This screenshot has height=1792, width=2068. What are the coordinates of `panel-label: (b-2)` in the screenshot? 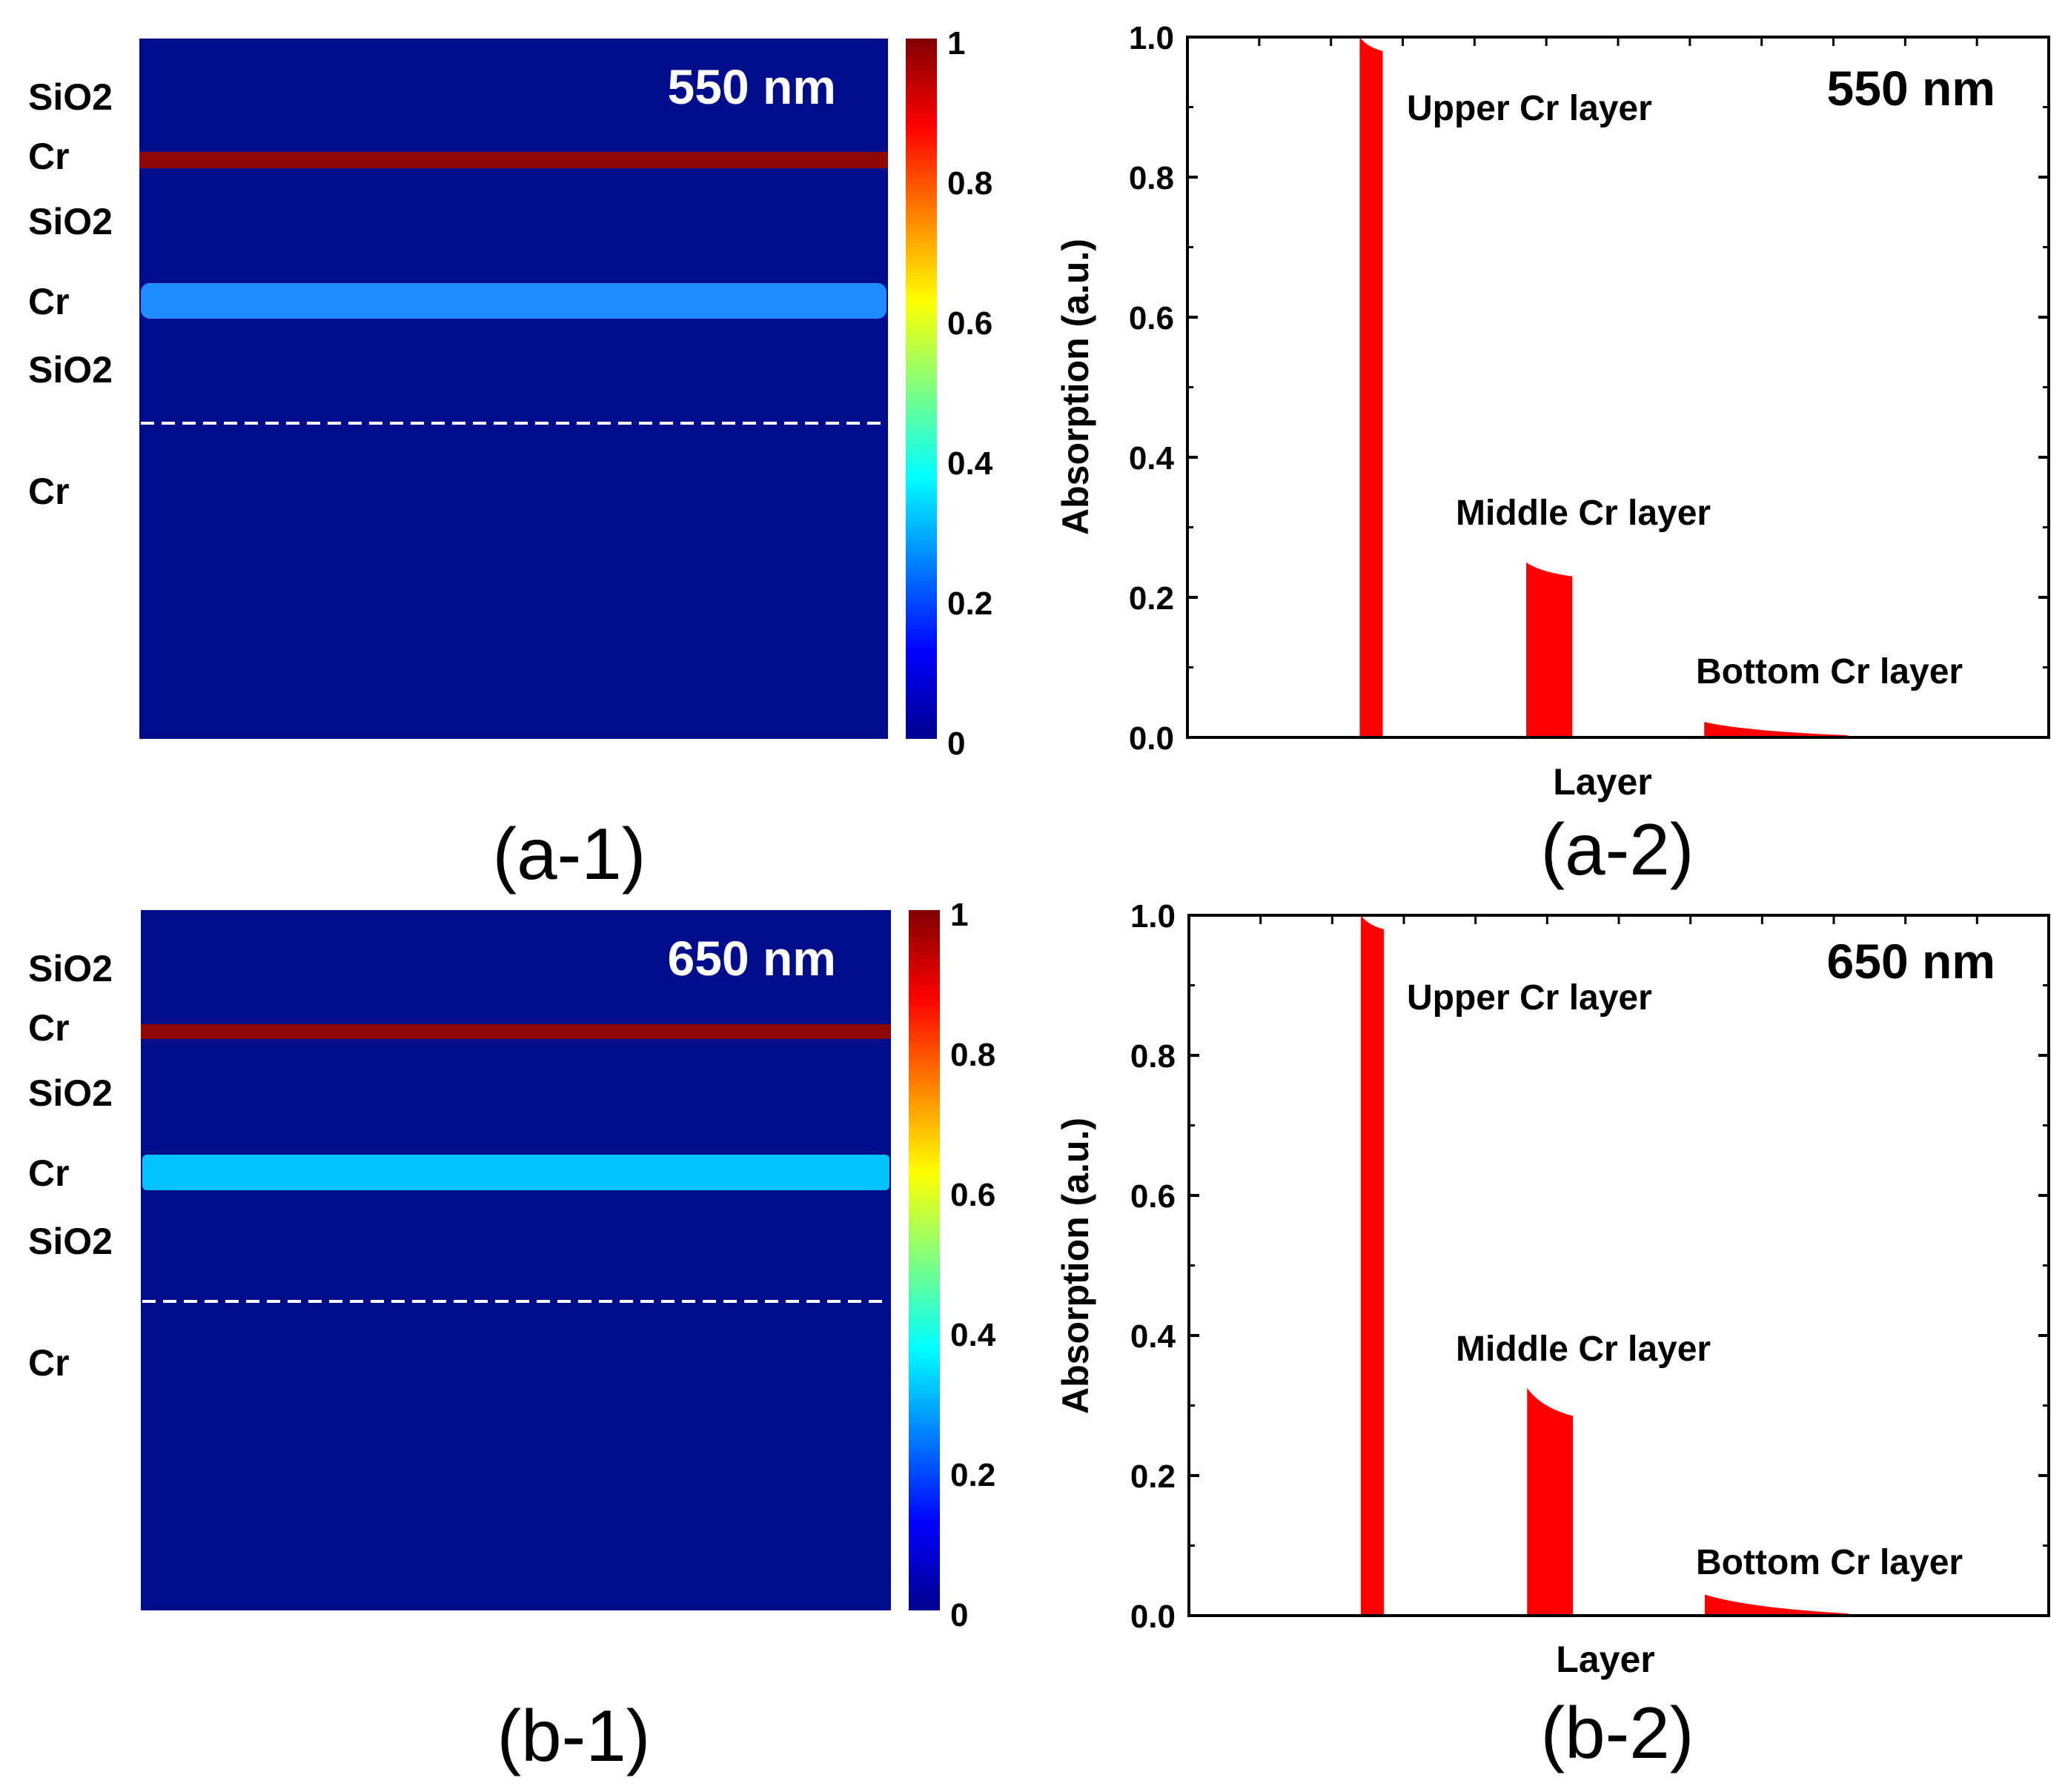 It's located at (1617, 1732).